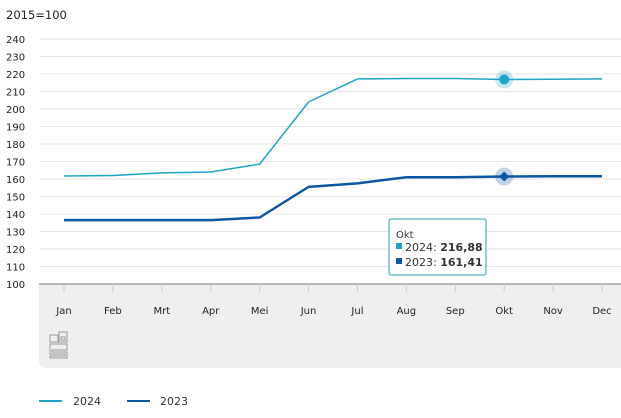 The image size is (621, 418). Describe the element at coordinates (15, 128) in the screenshot. I see `y-tick-label: 190` at that location.